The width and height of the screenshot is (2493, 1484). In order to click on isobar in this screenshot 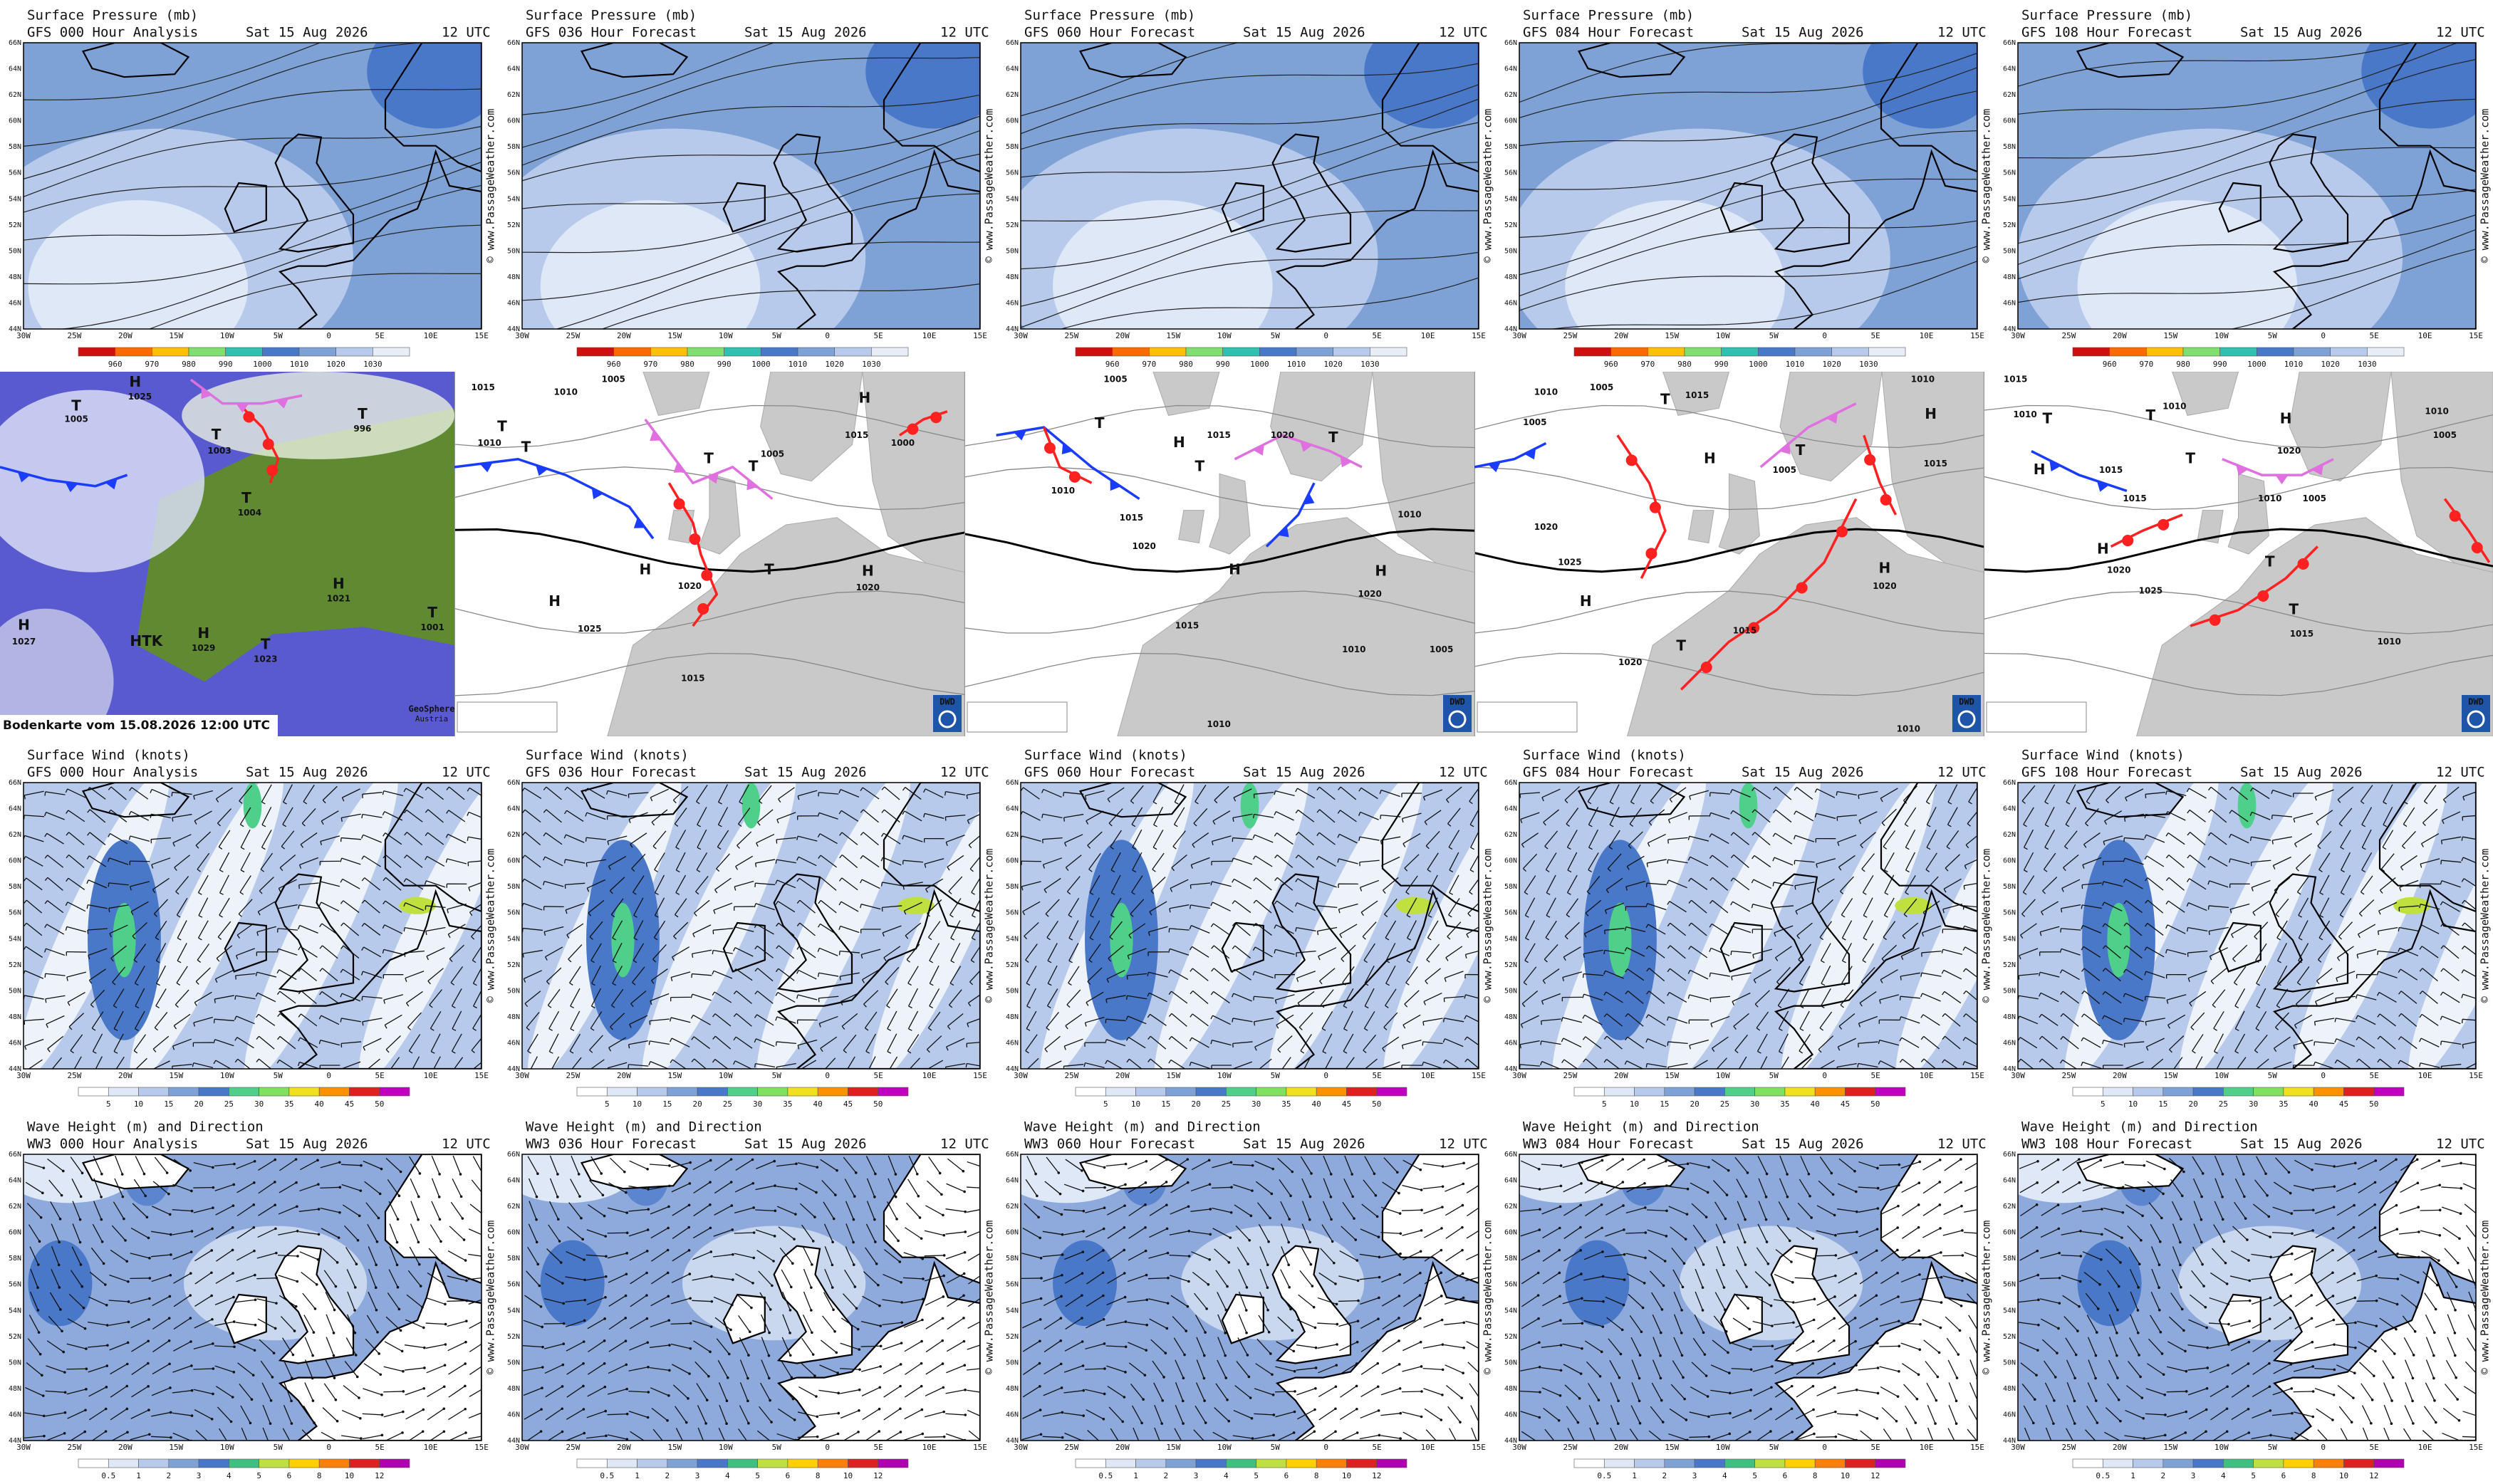, I will do `click(1250, 258)`.